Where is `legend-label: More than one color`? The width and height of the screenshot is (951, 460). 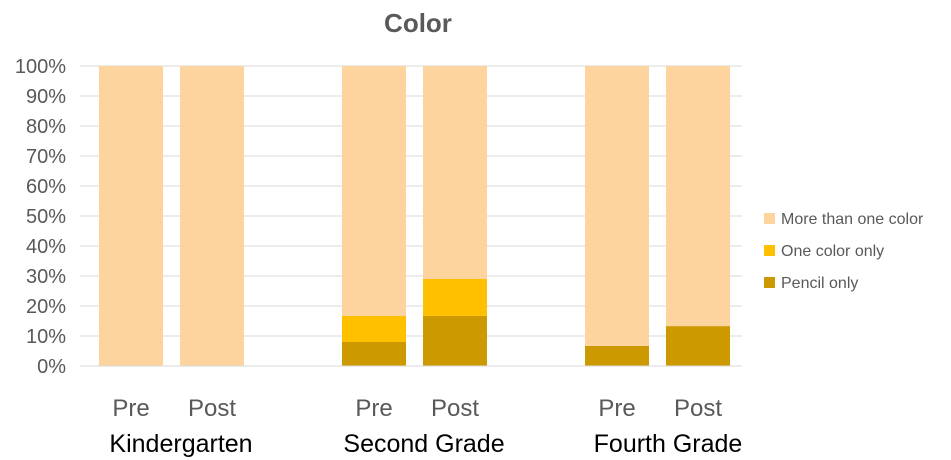
legend-label: More than one color is located at coordinates (852, 219).